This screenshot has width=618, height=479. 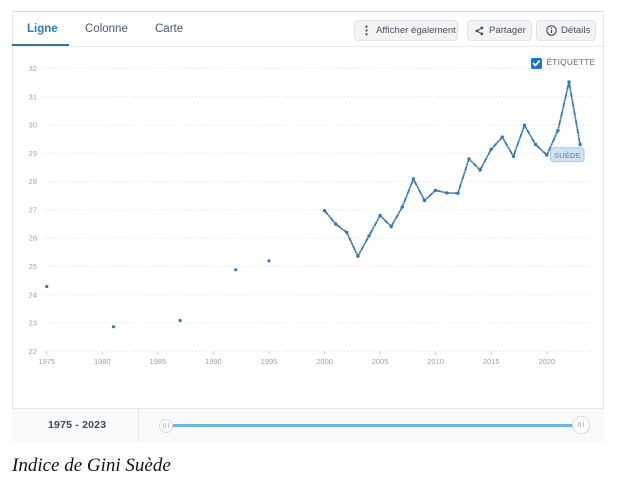 What do you see at coordinates (33, 323) in the screenshot?
I see `svg-text: 23` at bounding box center [33, 323].